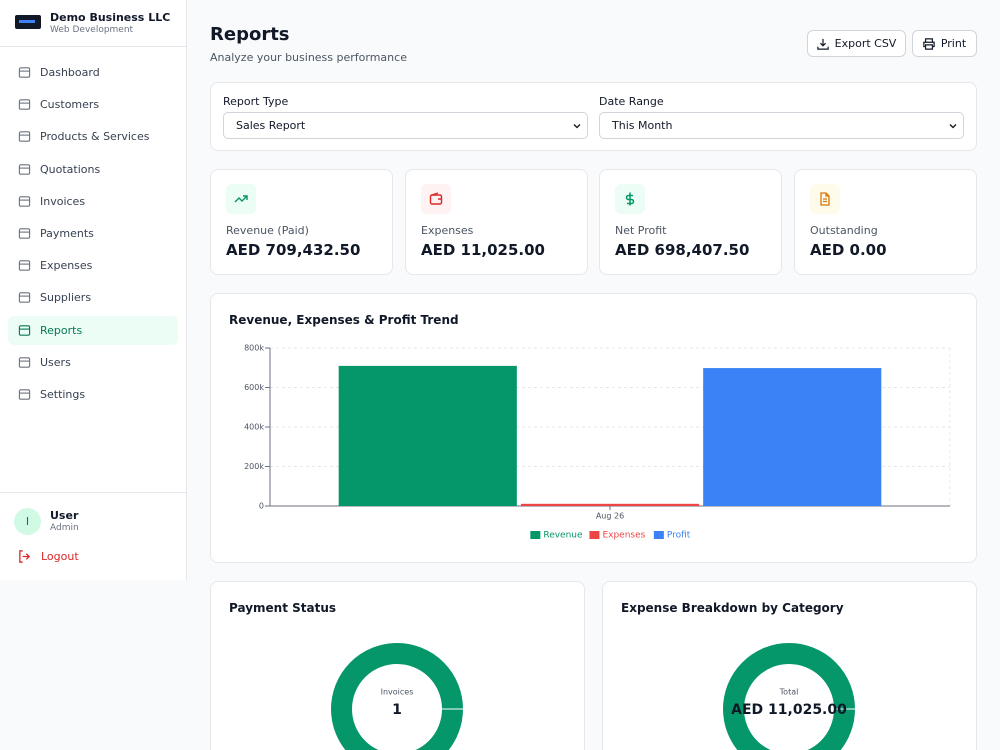  What do you see at coordinates (397, 710) in the screenshot?
I see `donut-center-value: 1` at bounding box center [397, 710].